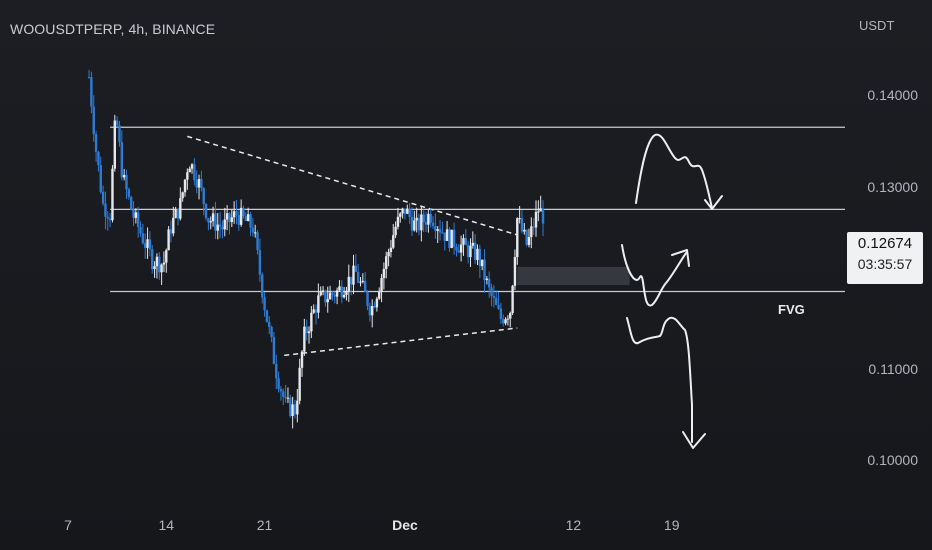 This screenshot has height=550, width=932. What do you see at coordinates (68, 525) in the screenshot?
I see `x-tick-label: 7` at bounding box center [68, 525].